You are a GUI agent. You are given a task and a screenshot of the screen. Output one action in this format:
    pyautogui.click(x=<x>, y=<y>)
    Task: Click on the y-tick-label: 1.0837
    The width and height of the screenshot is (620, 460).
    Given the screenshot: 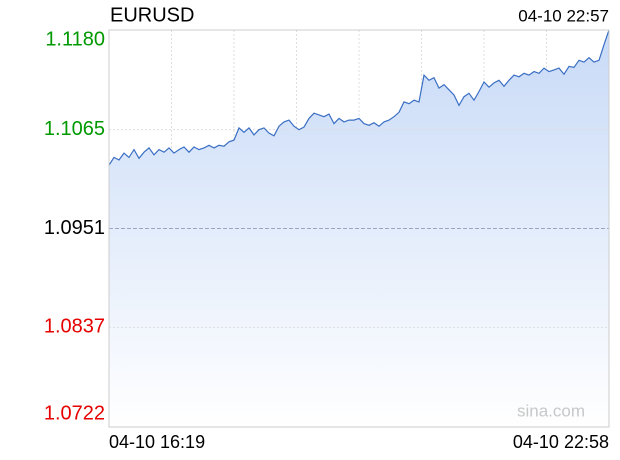 What is the action you would take?
    pyautogui.click(x=74, y=327)
    